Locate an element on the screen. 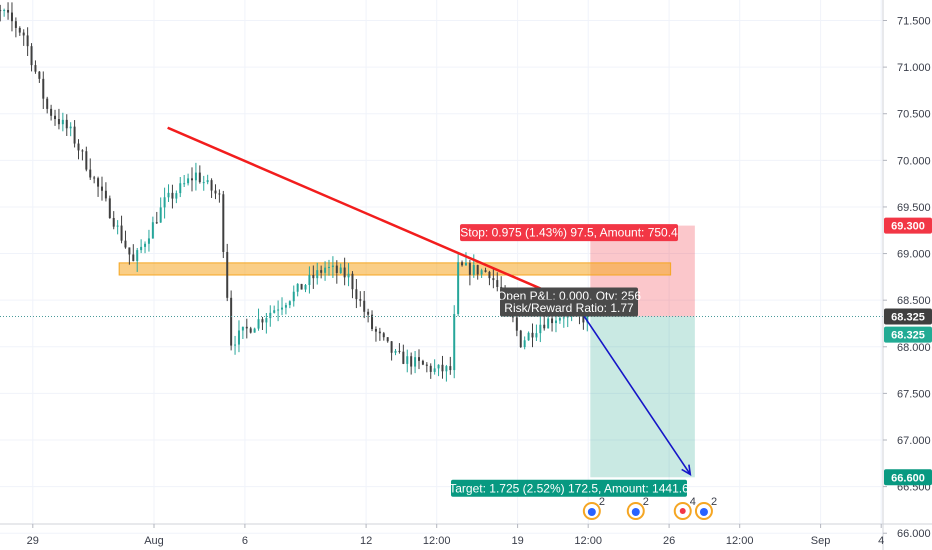  y-tick-label: 69.000 is located at coordinates (914, 255).